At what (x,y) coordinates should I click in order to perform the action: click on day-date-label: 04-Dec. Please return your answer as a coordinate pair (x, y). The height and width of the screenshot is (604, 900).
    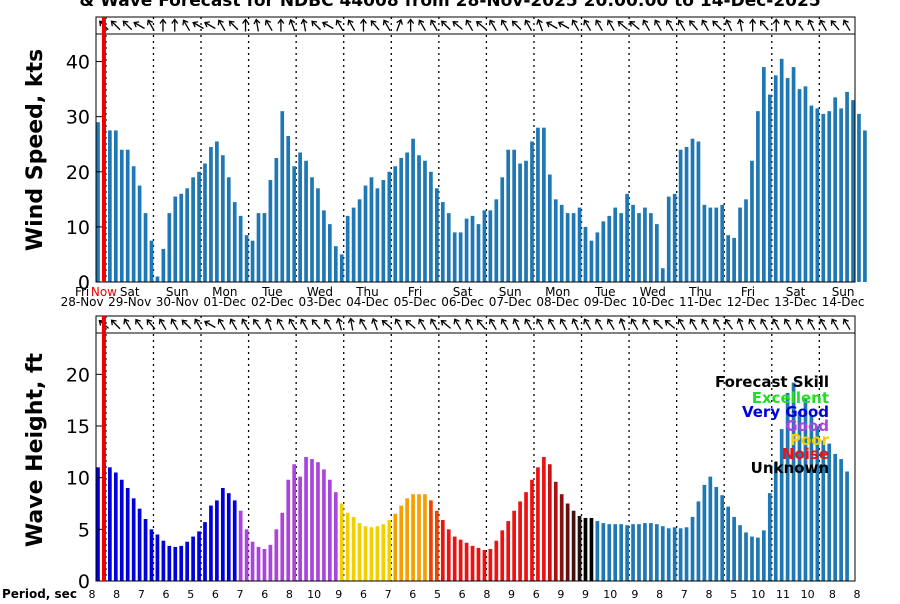
    Looking at the image, I should click on (367, 302).